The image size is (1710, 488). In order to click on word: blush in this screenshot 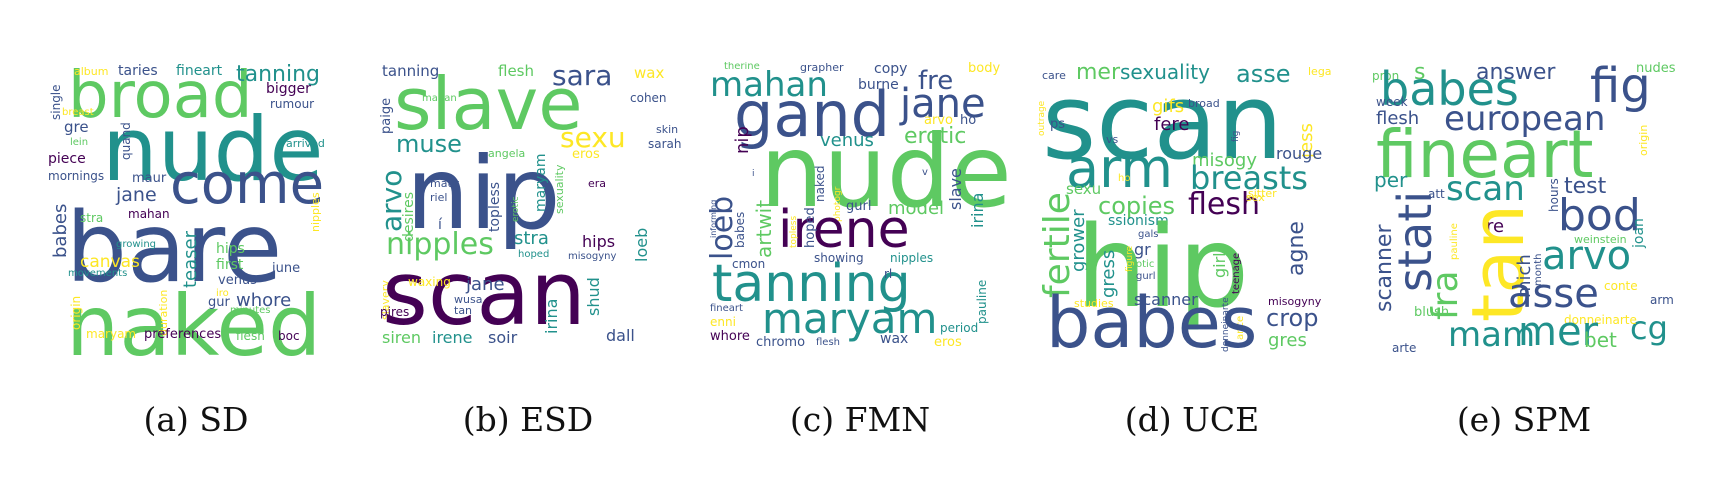, I will do `click(1432, 312)`.